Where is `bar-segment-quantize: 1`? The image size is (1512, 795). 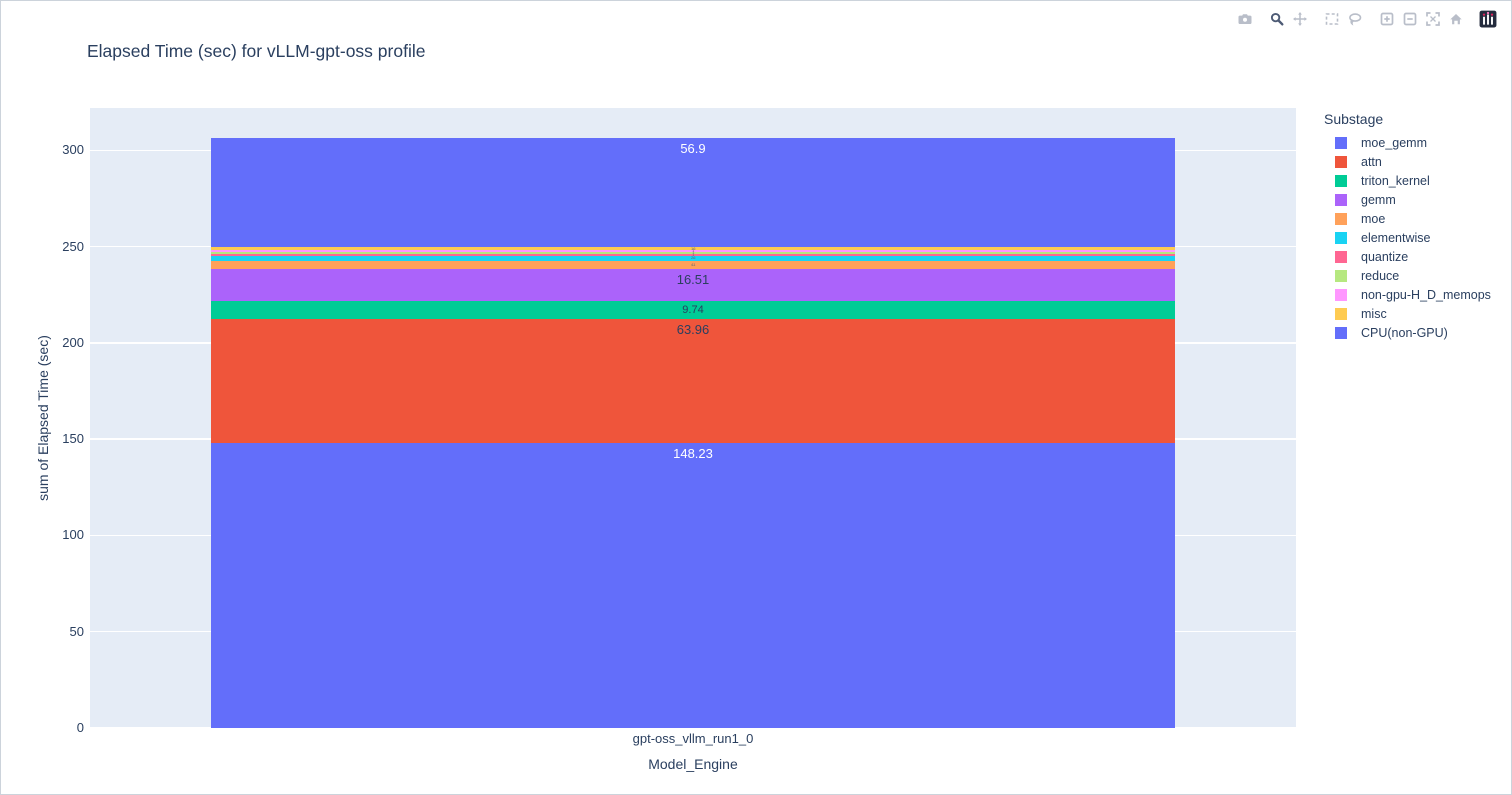
bar-segment-quantize: 1 is located at coordinates (693, 255).